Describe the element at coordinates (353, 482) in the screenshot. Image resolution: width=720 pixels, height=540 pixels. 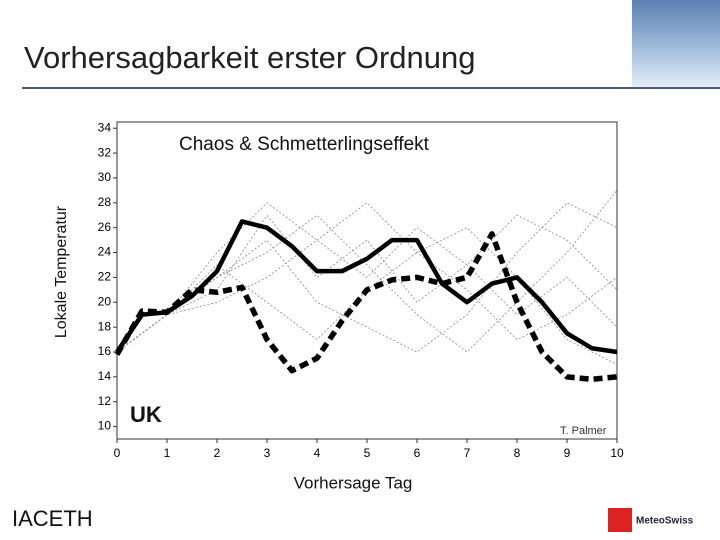
I see `x-axis-label: Vorhersage Tag` at that location.